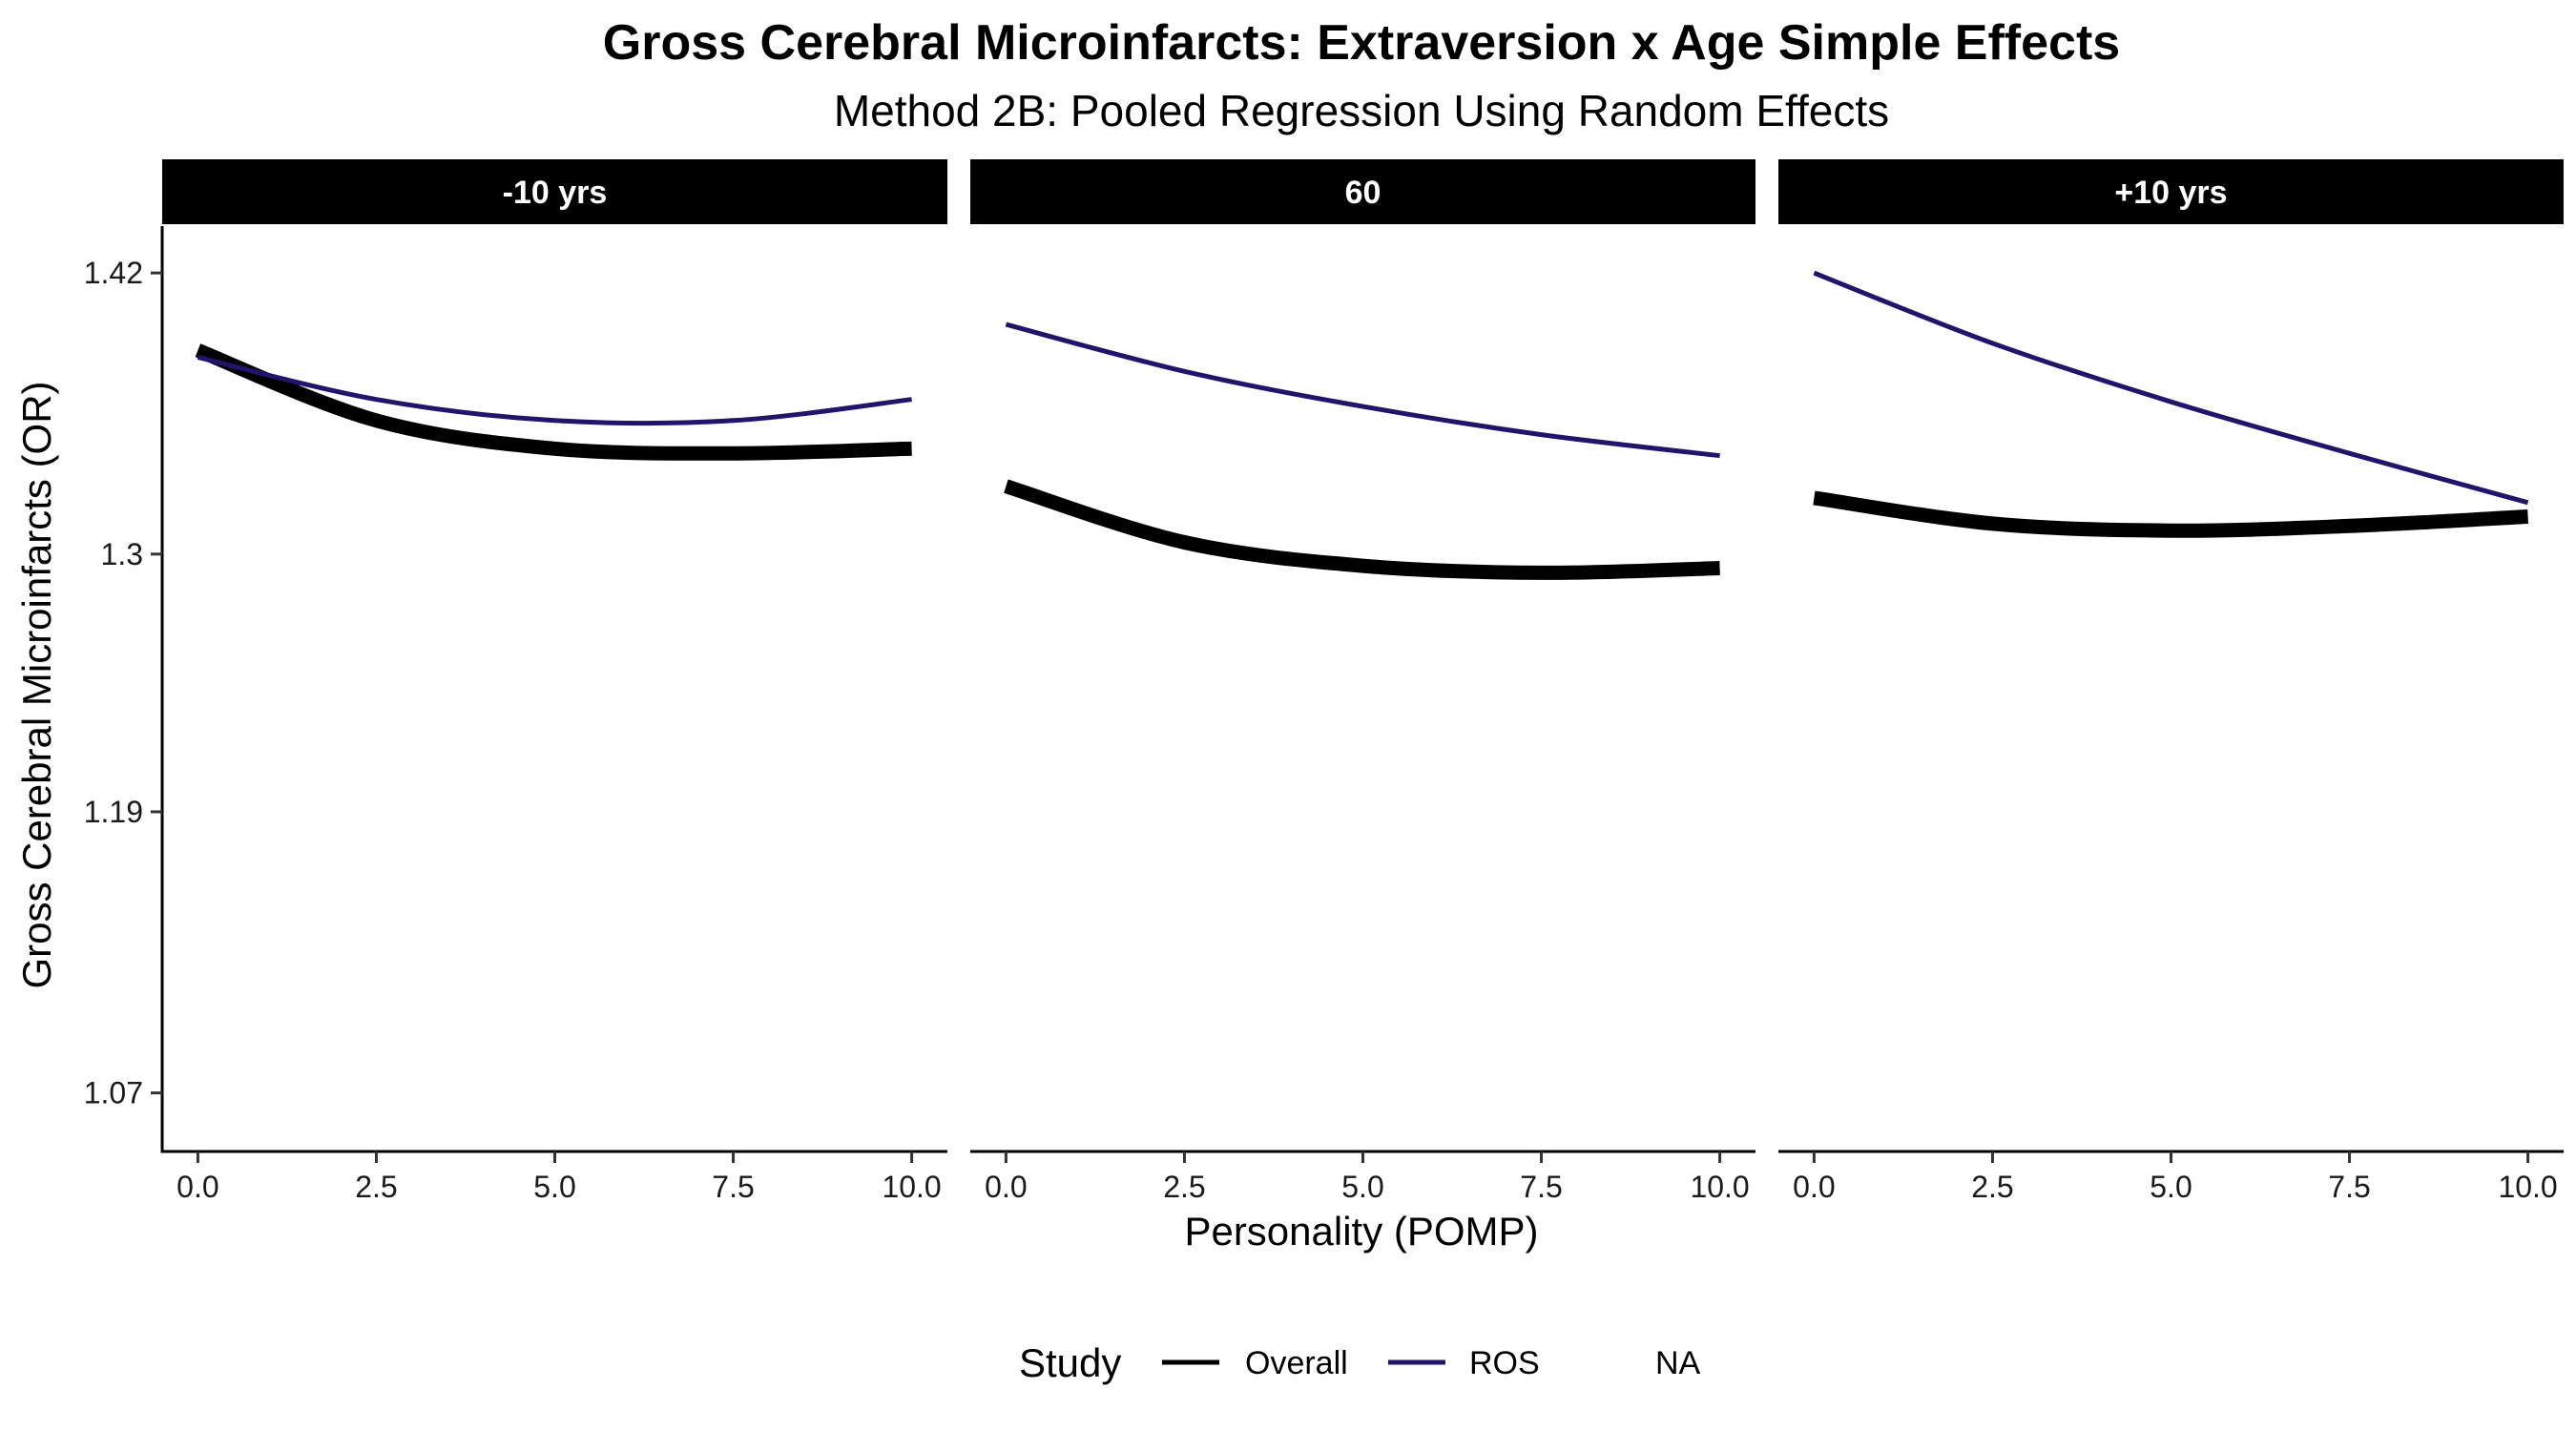 The image size is (2576, 1431). Describe the element at coordinates (113, 812) in the screenshot. I see `y-tick-label: 1.19` at that location.